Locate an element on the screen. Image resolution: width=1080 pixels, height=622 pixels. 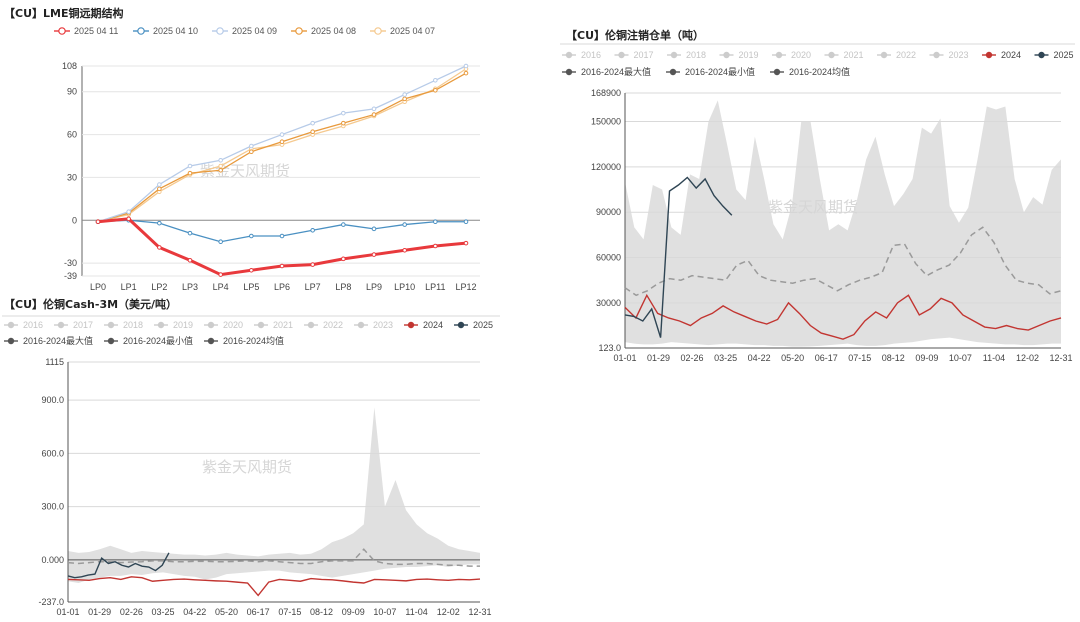
chart2-legend-item-4: 2020 is located at coordinates (791, 55).